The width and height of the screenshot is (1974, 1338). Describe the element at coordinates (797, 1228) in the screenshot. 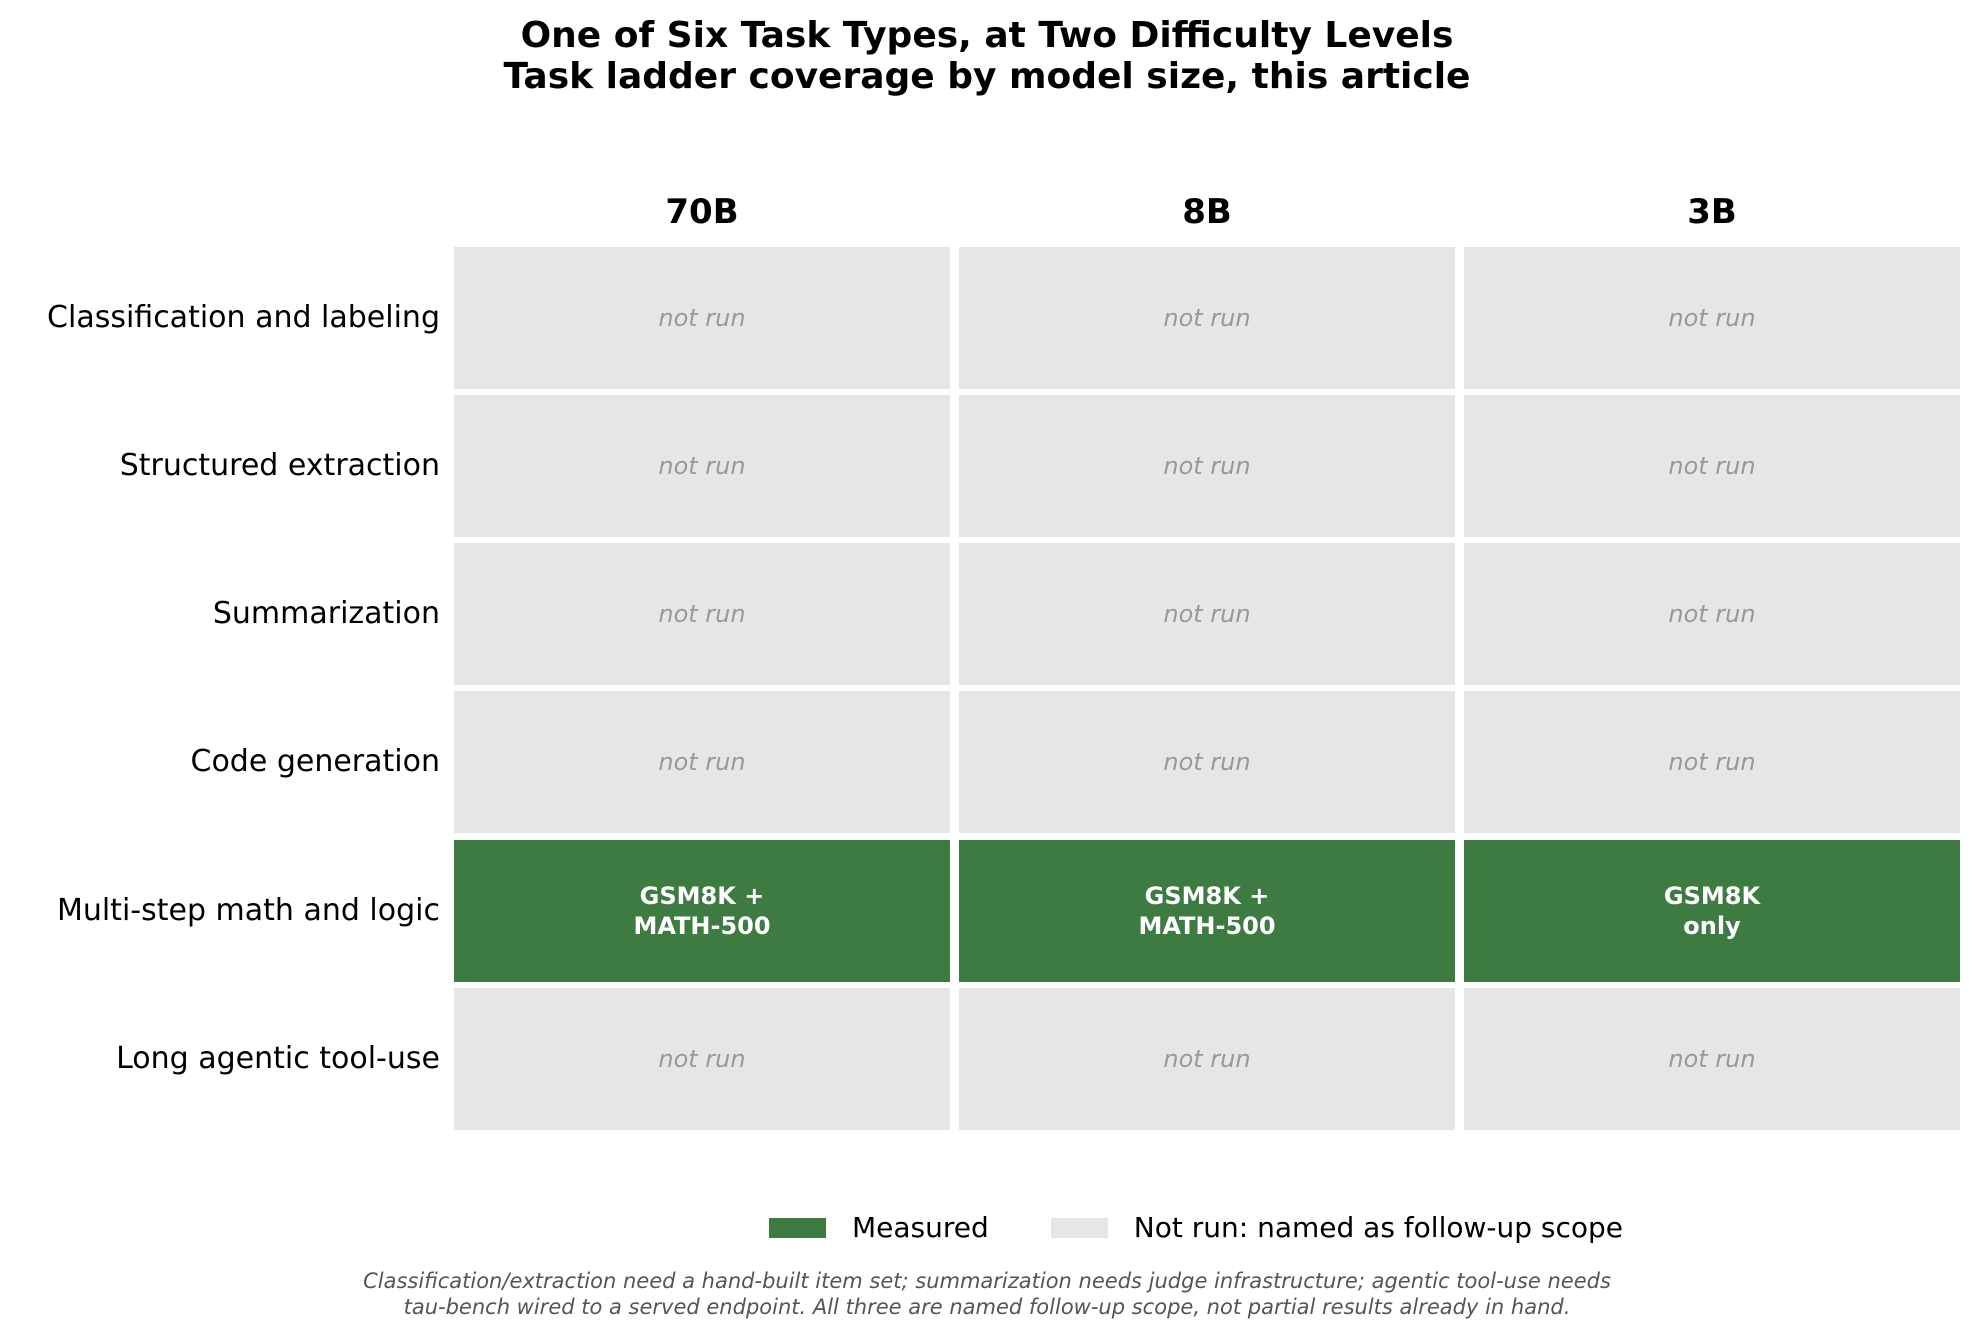

I see `legend-swatch-measured` at that location.